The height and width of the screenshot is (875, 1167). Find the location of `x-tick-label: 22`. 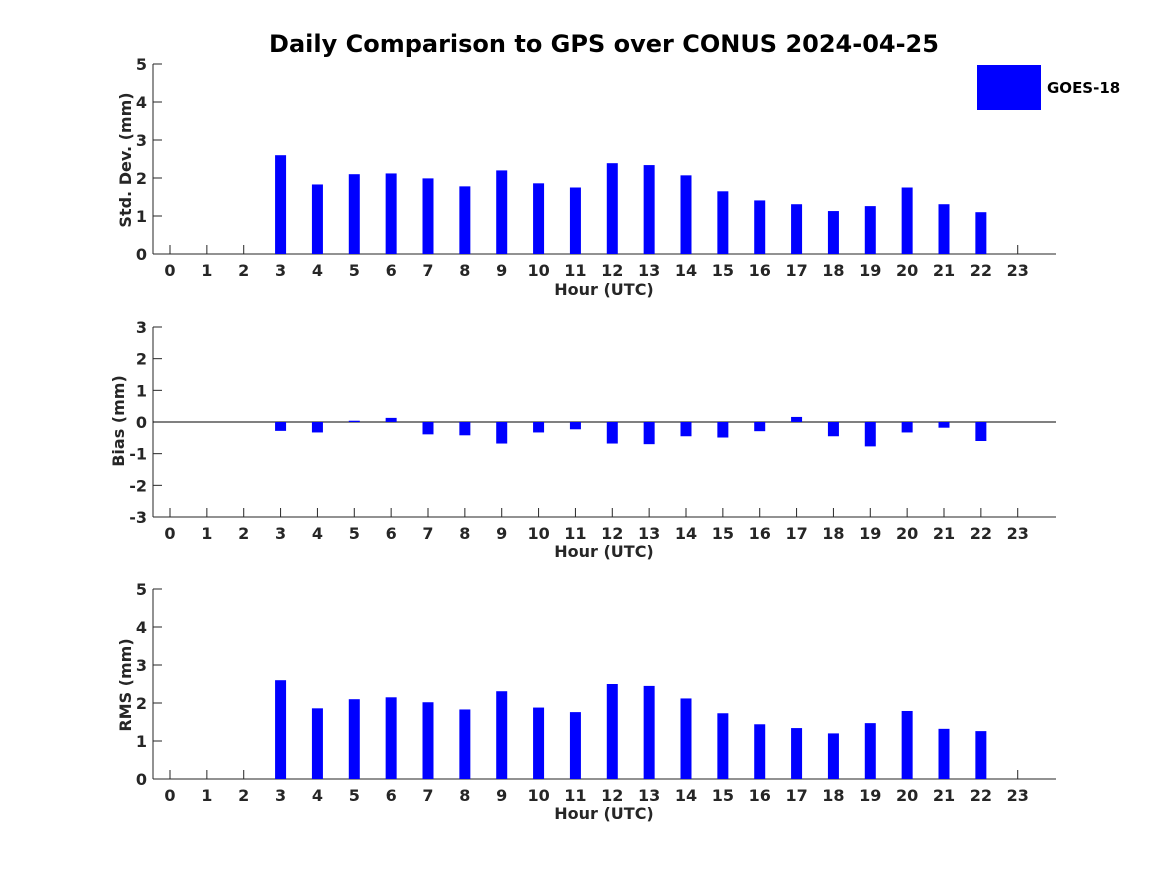

x-tick-label: 22 is located at coordinates (981, 795).